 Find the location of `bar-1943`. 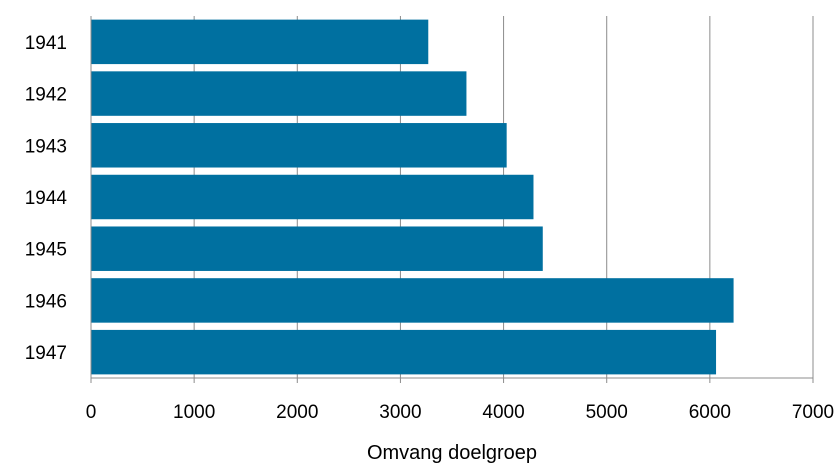

bar-1943 is located at coordinates (299, 145).